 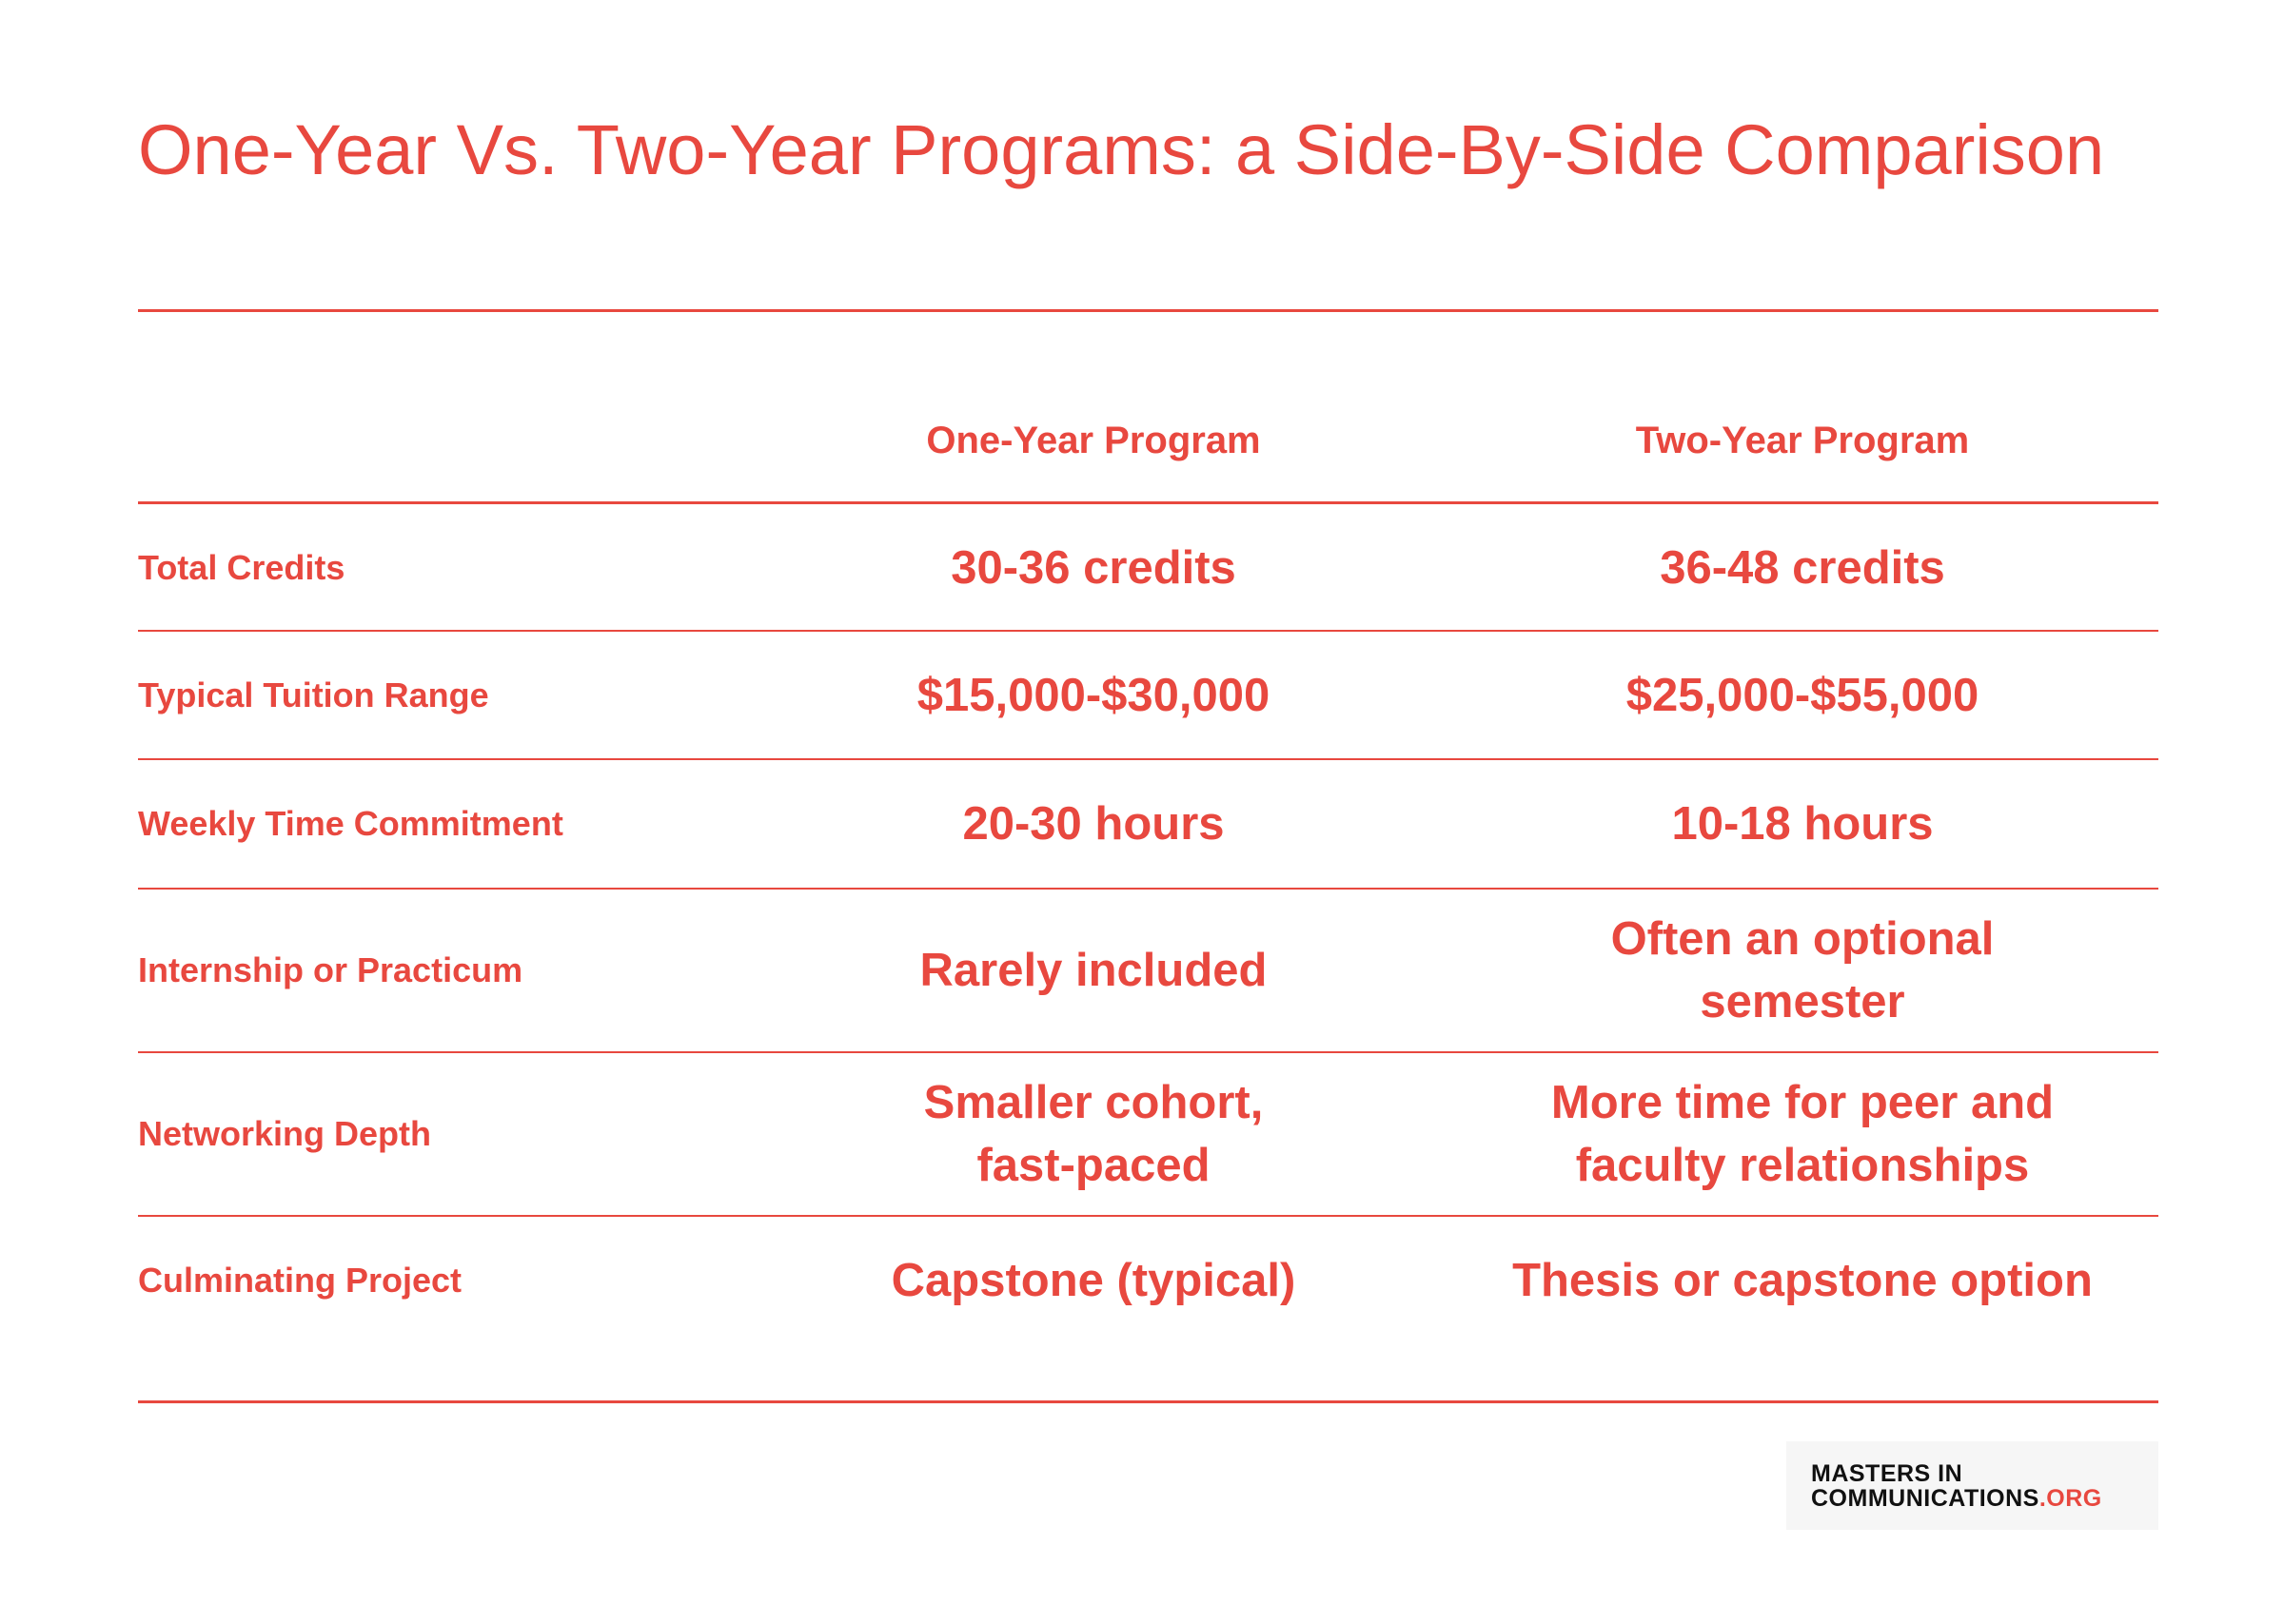 What do you see at coordinates (1093, 1134) in the screenshot?
I see `table-cell: Smaller cohort, fast-paced` at bounding box center [1093, 1134].